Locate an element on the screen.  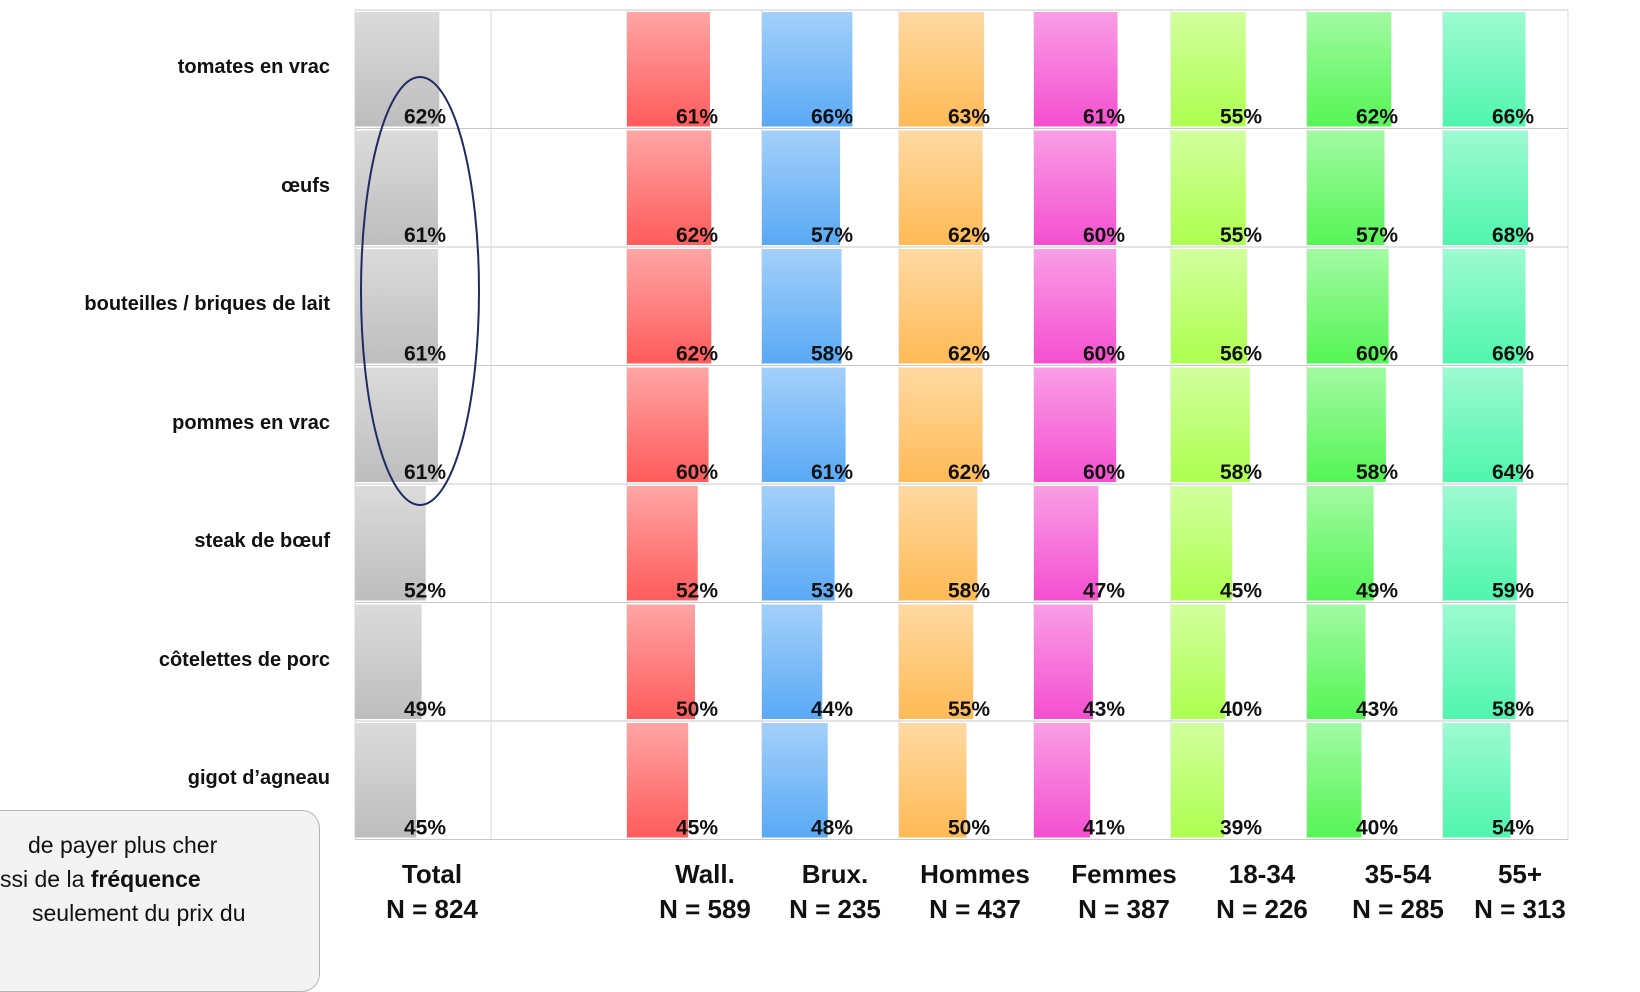
data-label: 52% is located at coordinates (697, 591).